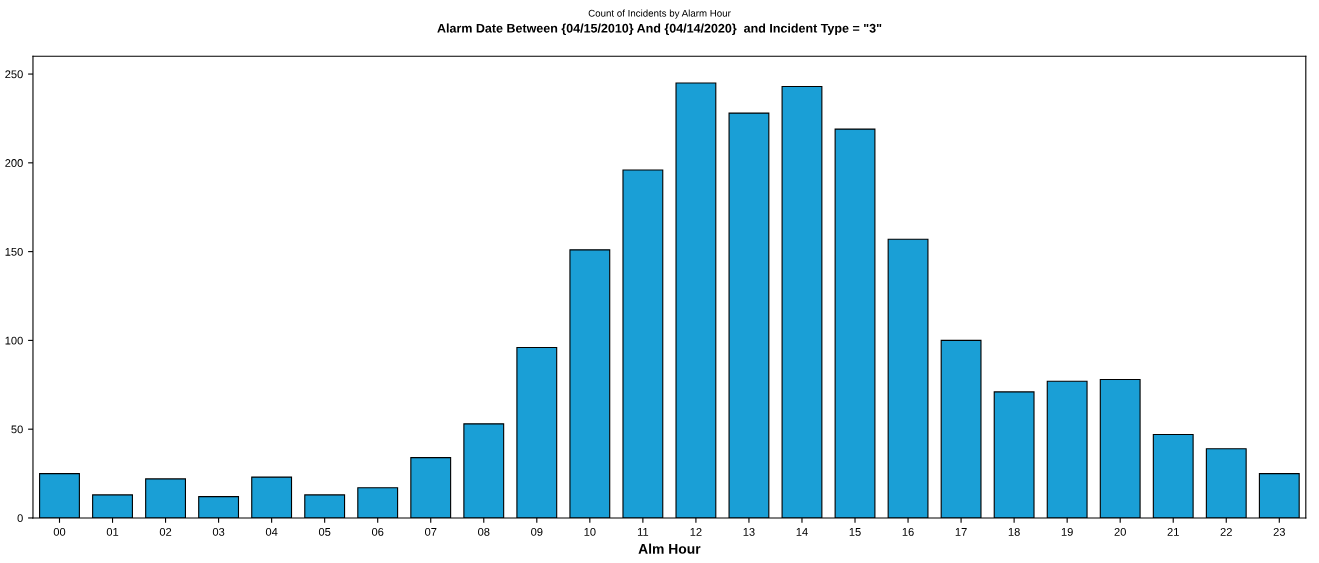 The image size is (1319, 563). Describe the element at coordinates (659, 14) in the screenshot. I see `chart-subtitle: Count of Incidents by Alarm Hour` at that location.